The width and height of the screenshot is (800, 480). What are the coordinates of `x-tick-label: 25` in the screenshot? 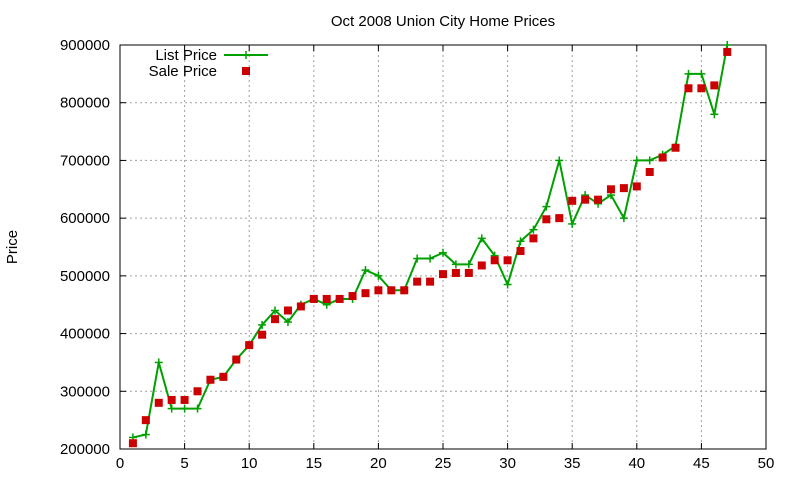 It's located at (443, 463).